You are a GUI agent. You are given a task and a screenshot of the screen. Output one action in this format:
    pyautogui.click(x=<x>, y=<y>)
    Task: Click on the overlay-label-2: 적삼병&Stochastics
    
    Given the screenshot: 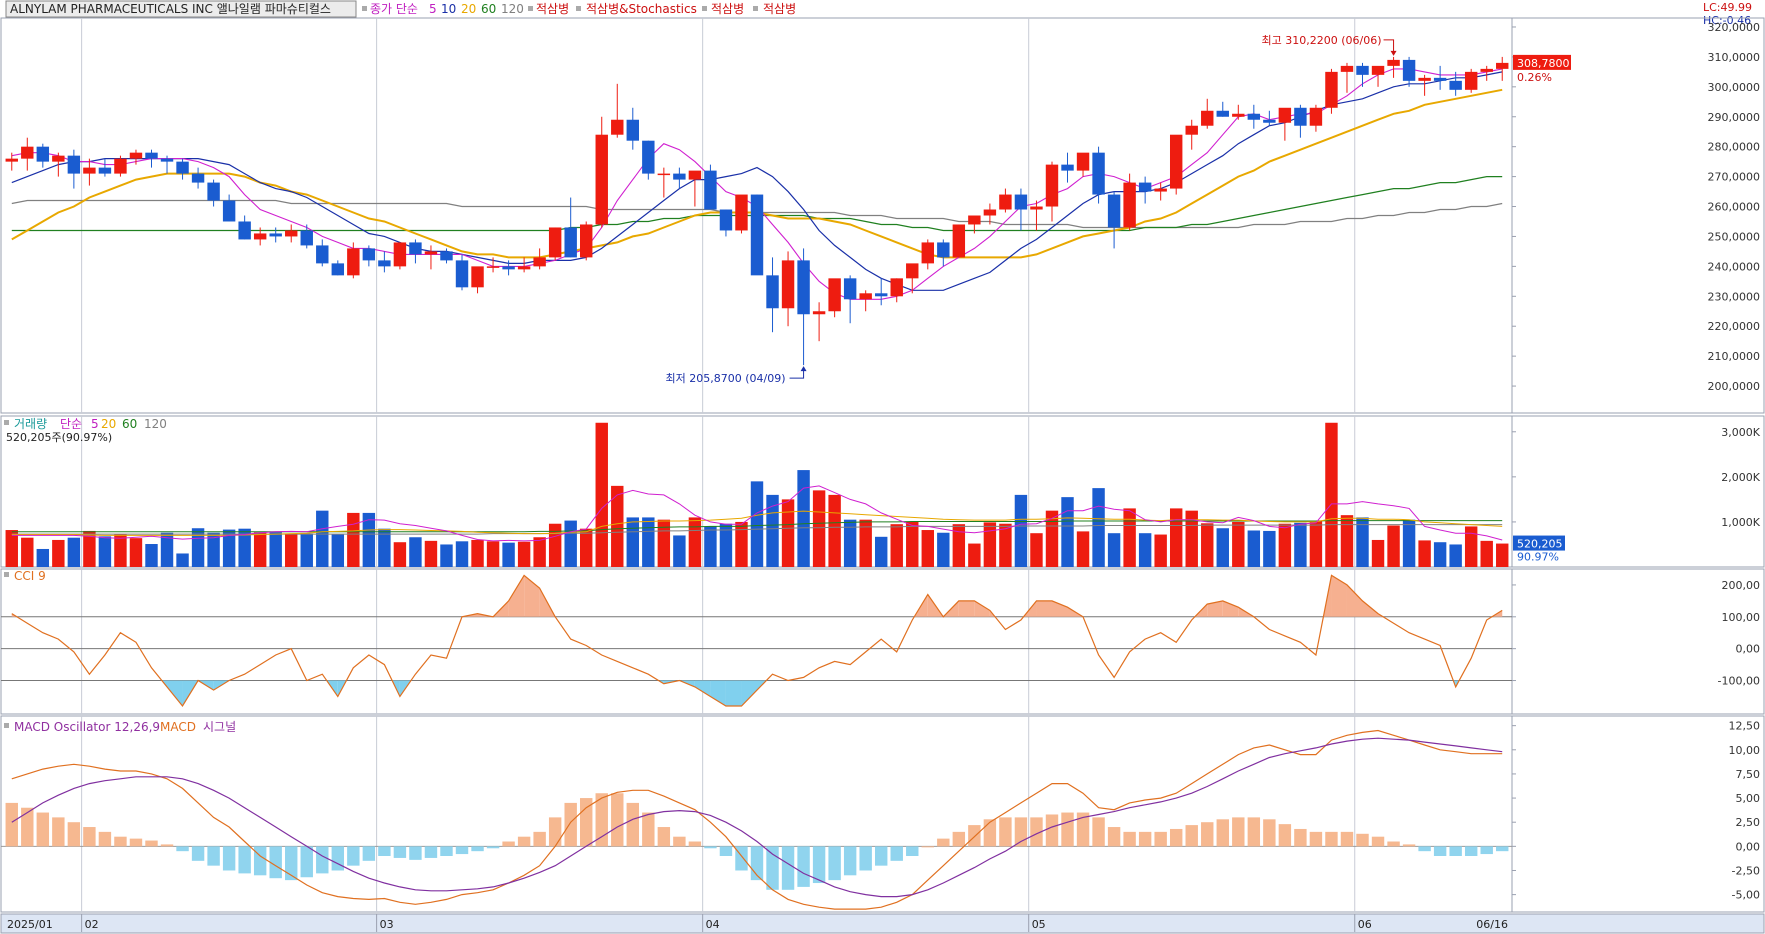 What is the action you would take?
    pyautogui.click(x=641, y=9)
    